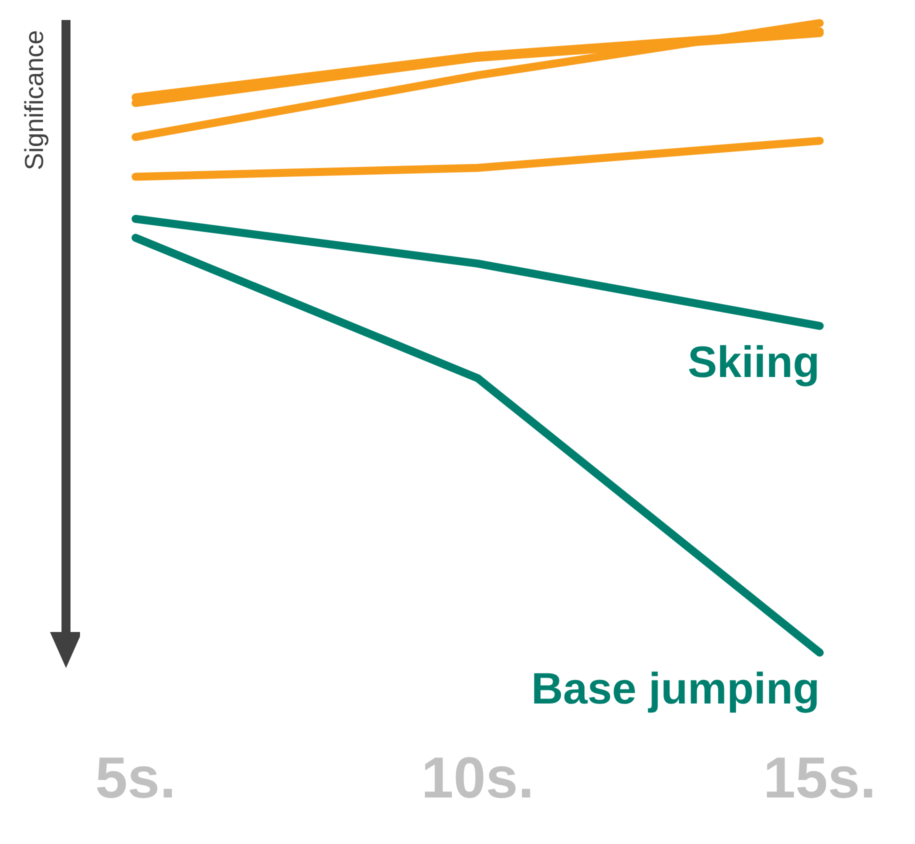 The image size is (915, 844). I want to click on series-label: Base jumping, so click(675, 689).